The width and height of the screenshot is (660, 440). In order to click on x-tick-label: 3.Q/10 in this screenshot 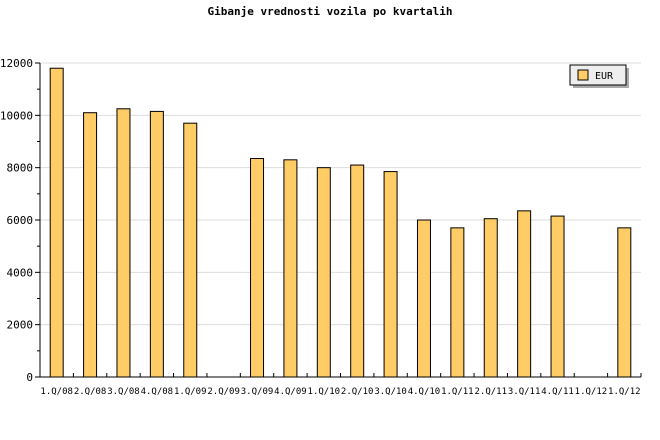, I will do `click(390, 392)`.